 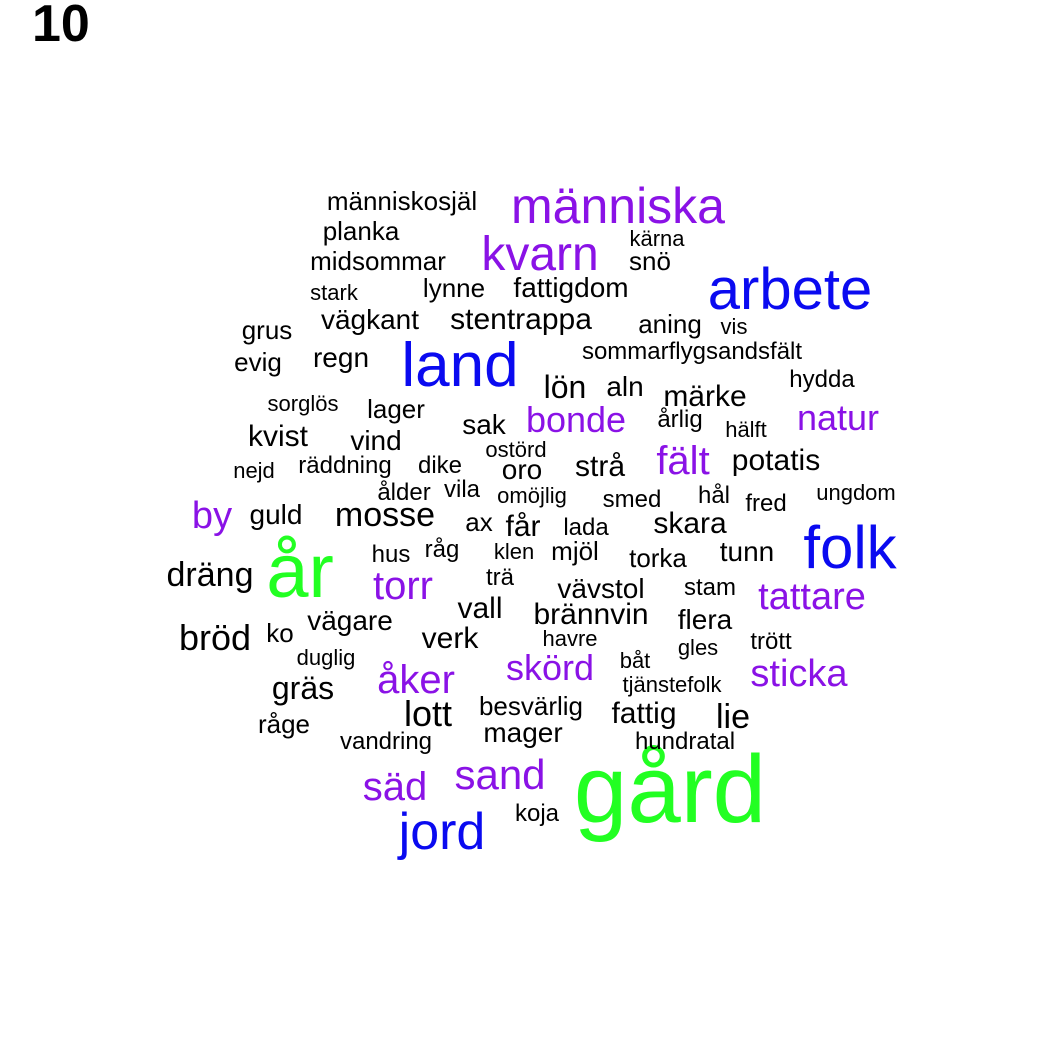 I want to click on cloud-word: besvärlig, so click(x=531, y=706).